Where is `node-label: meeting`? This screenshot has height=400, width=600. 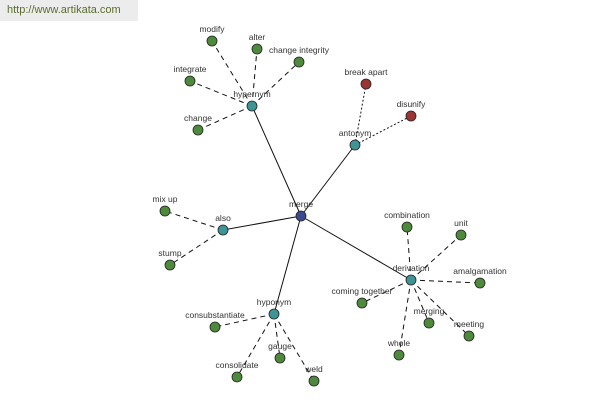
node-label: meeting is located at coordinates (469, 324).